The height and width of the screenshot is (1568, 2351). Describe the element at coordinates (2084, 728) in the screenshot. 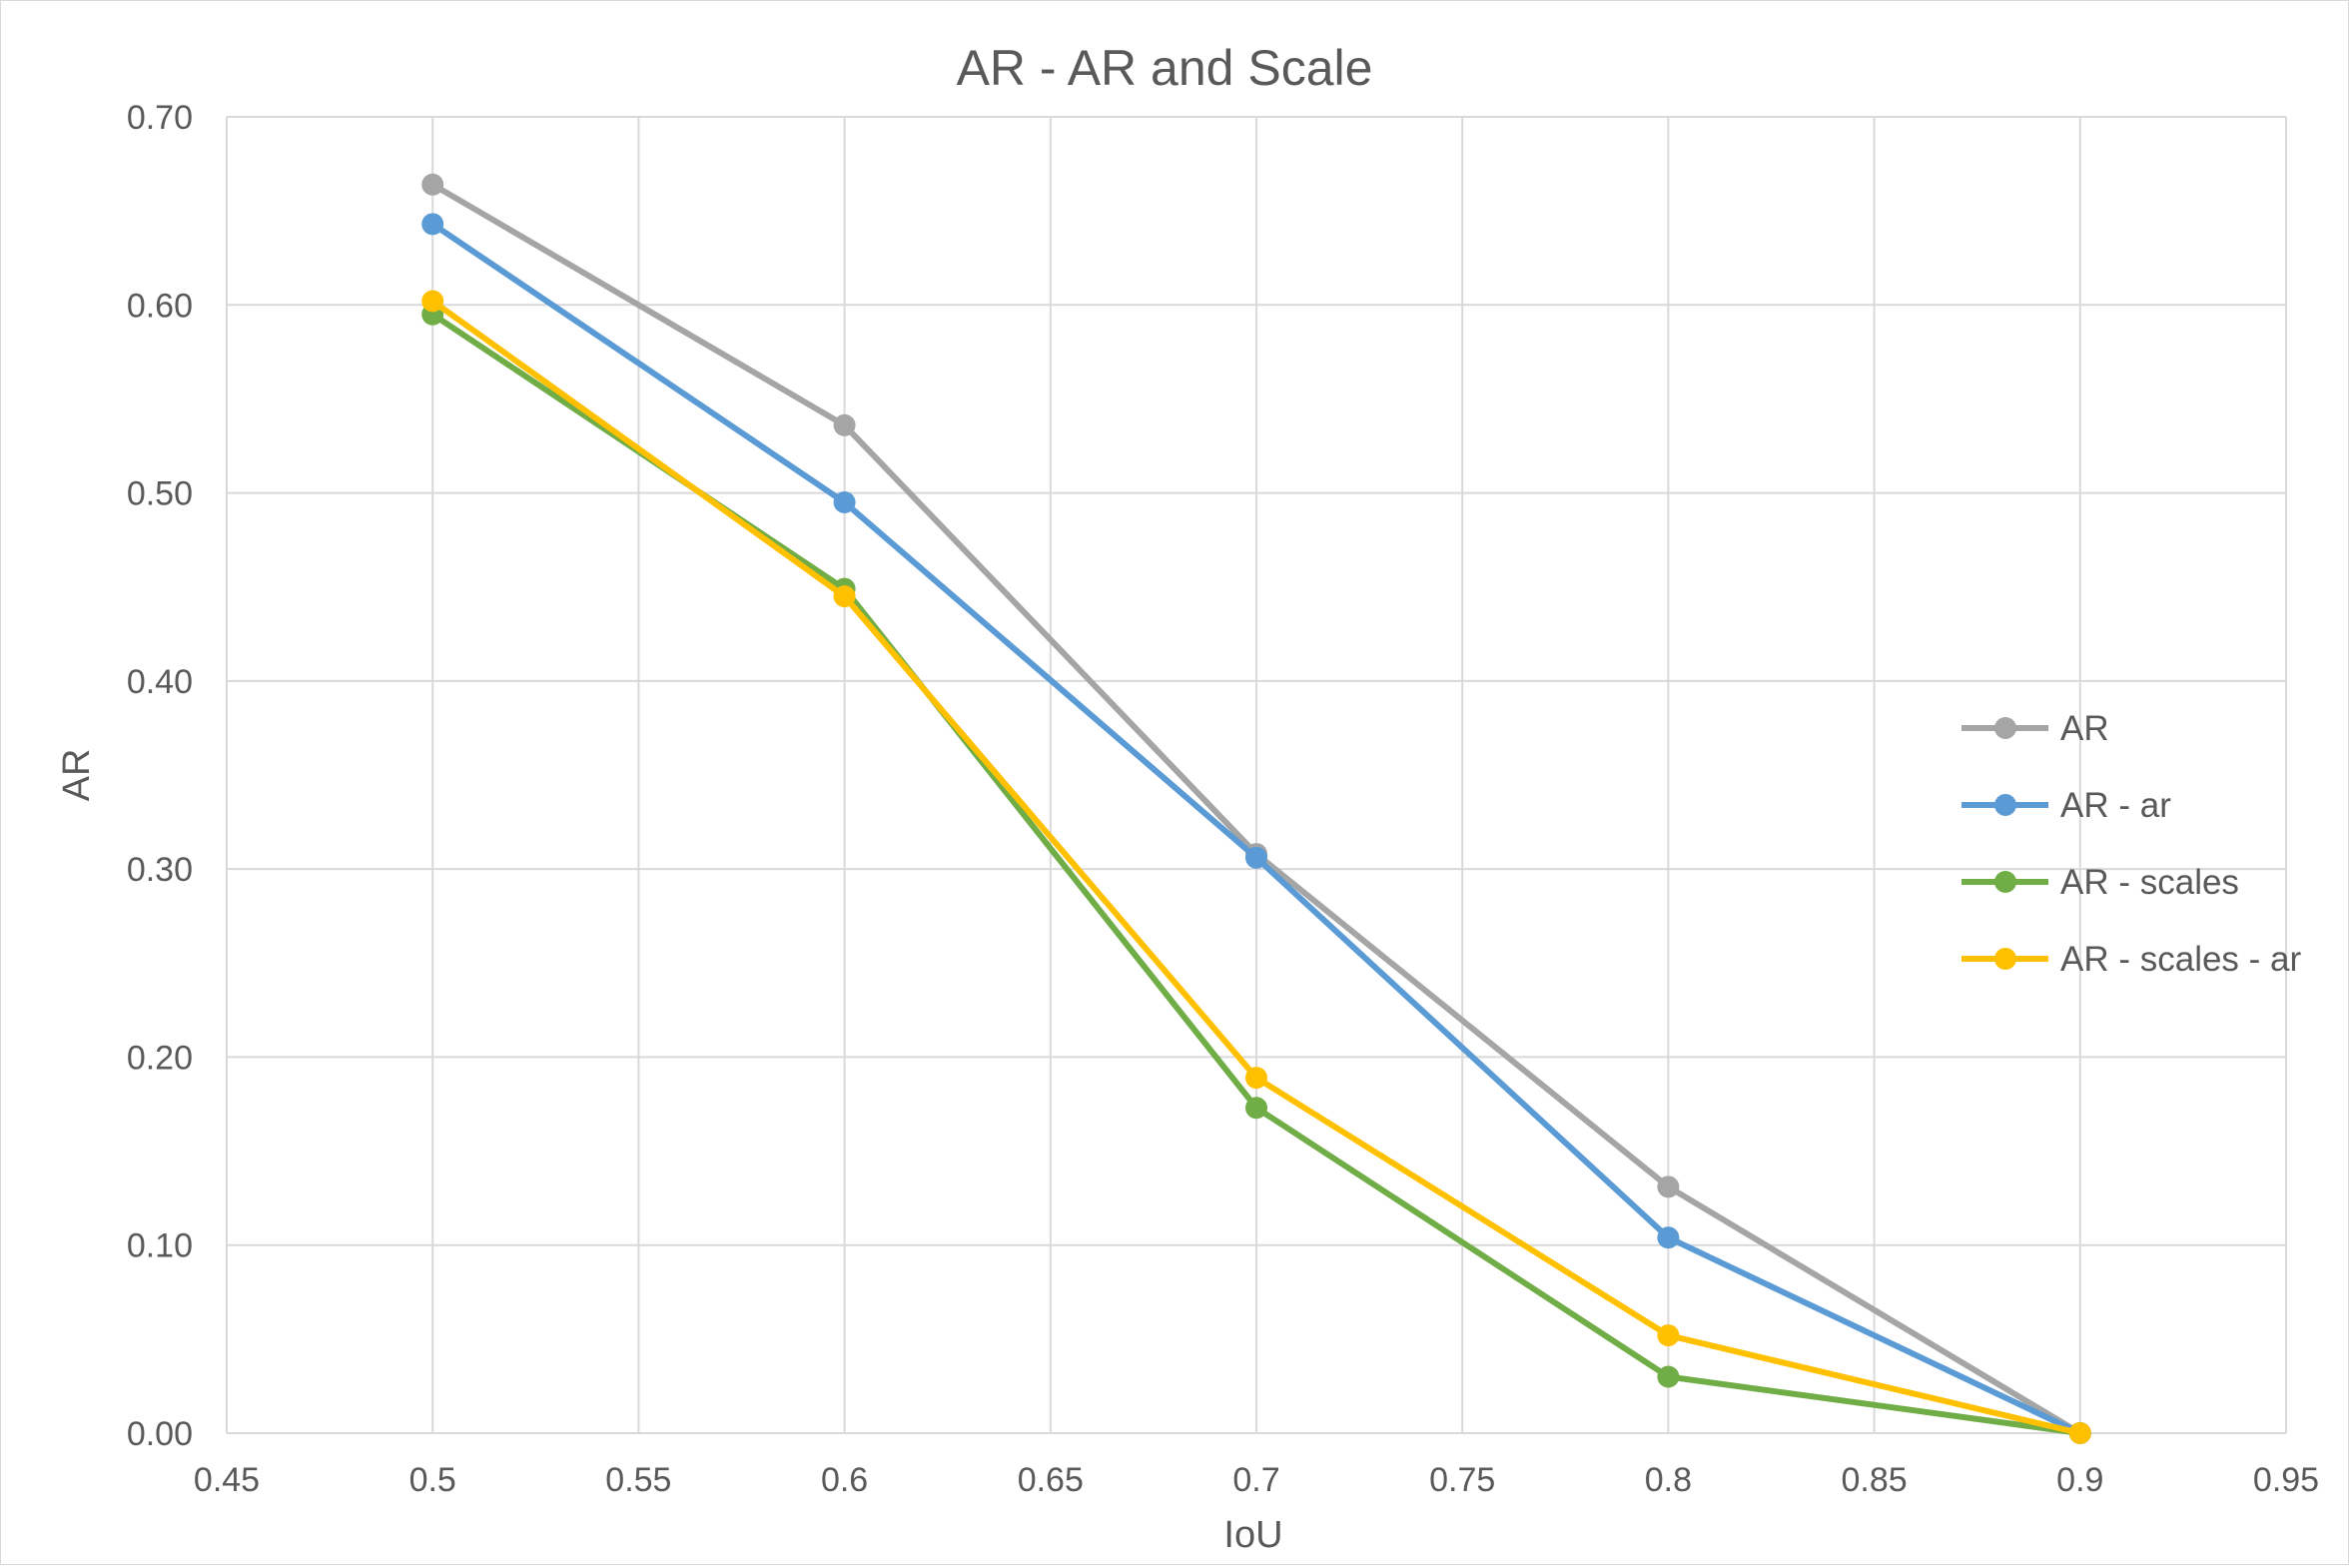

I see `legend-label: AR` at that location.